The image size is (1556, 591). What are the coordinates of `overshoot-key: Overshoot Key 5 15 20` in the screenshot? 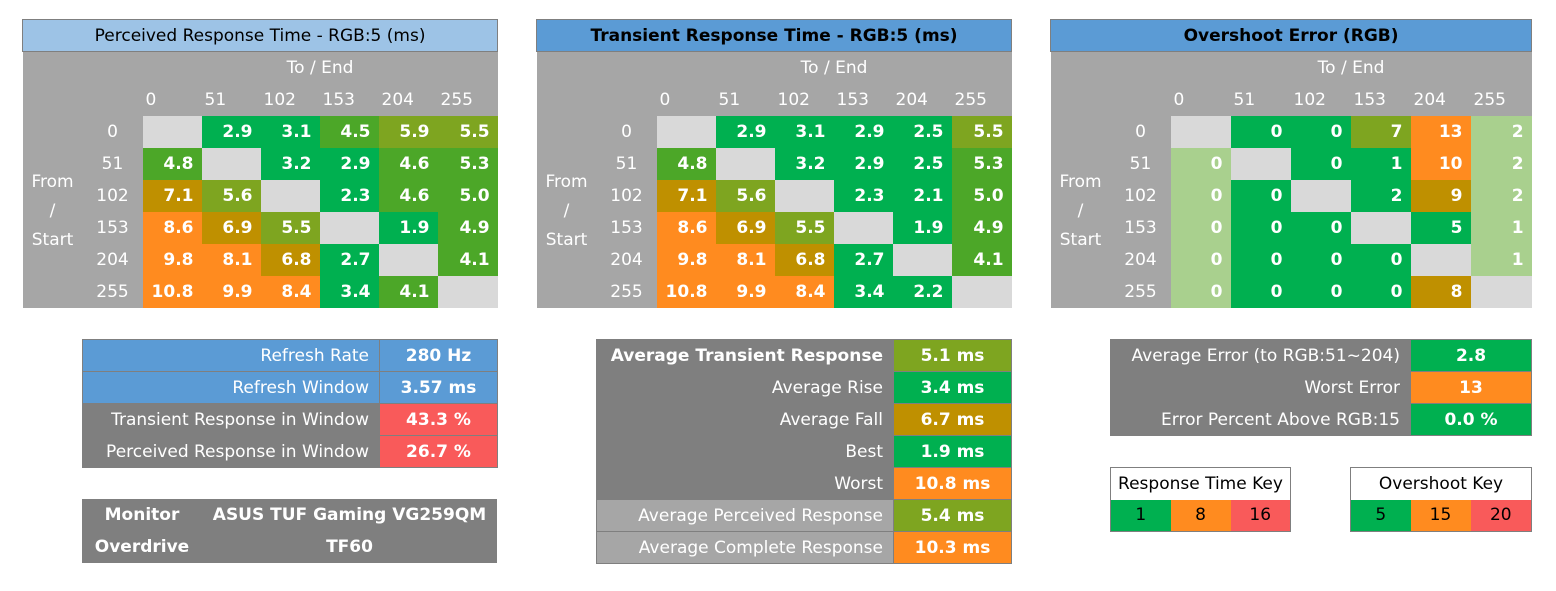 It's located at (1441, 499).